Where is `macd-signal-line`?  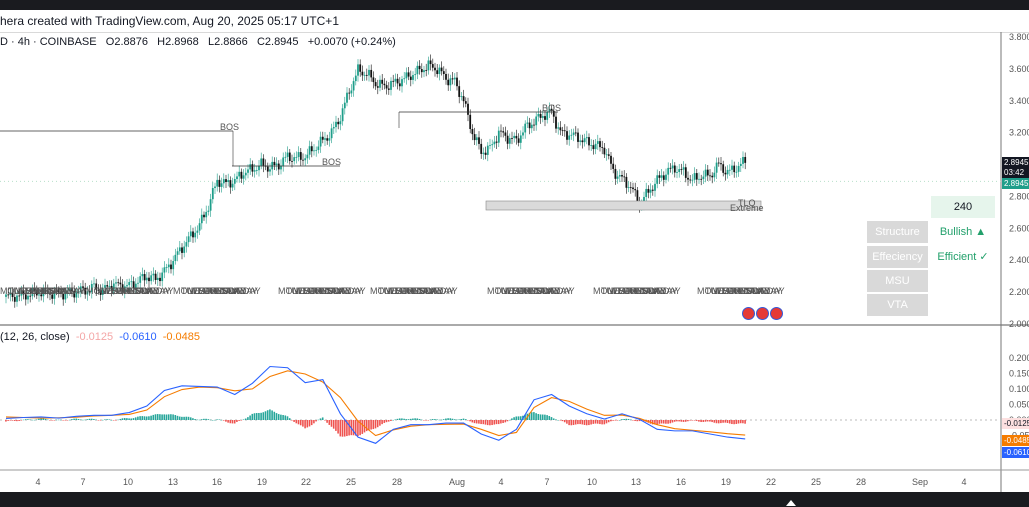
macd-signal-line is located at coordinates (375, 403).